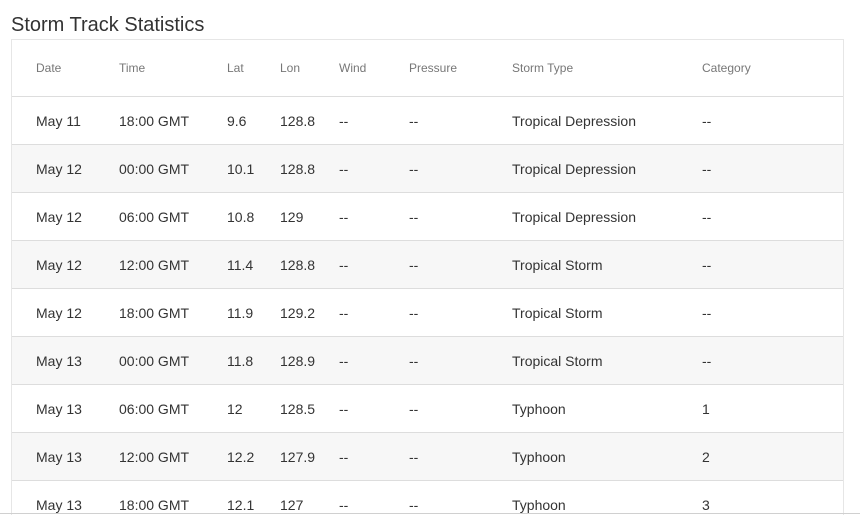 This screenshot has width=860, height=515. I want to click on column-header-wind: Wind, so click(374, 68).